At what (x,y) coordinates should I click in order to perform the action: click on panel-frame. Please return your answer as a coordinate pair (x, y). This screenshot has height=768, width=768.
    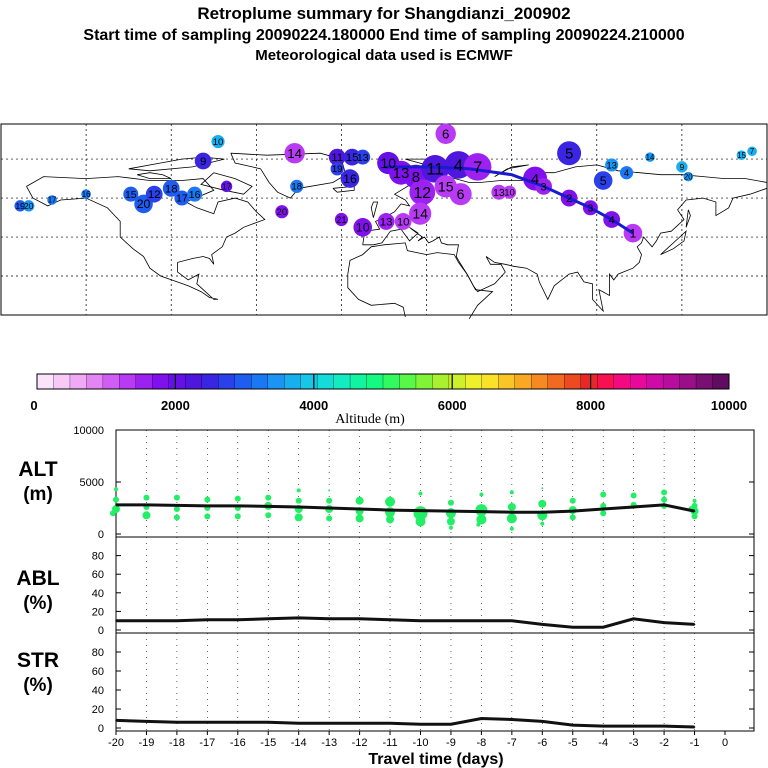
    Looking at the image, I should click on (435, 682).